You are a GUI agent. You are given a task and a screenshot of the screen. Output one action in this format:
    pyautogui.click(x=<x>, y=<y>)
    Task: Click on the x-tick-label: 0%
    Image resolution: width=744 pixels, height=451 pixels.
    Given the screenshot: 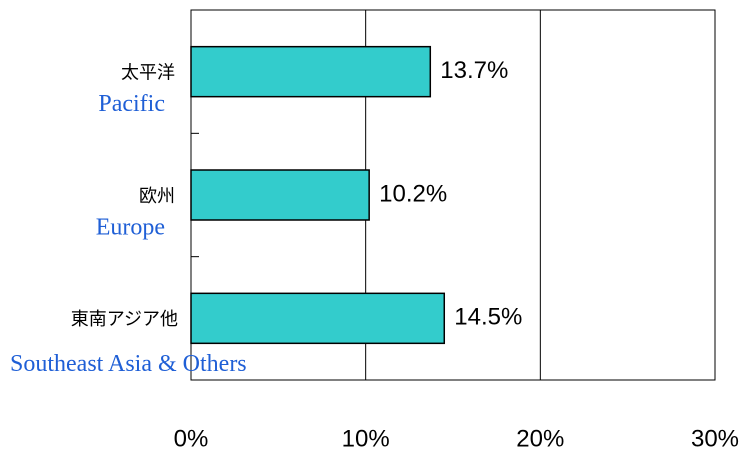 What is the action you would take?
    pyautogui.click(x=191, y=438)
    